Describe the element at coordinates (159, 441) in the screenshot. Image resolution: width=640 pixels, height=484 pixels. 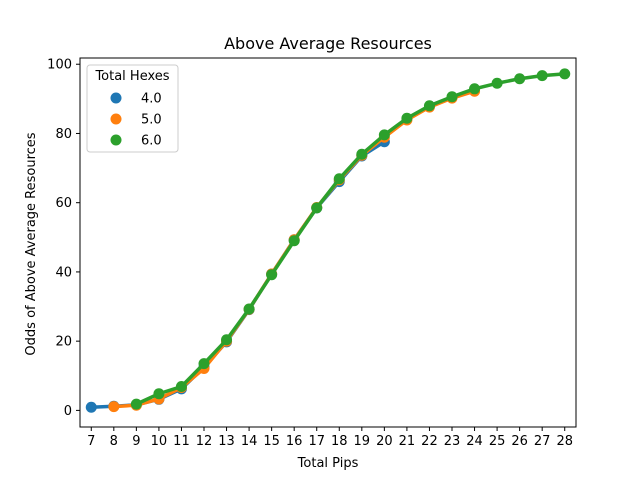
I see `x-tick-label: 10` at that location.